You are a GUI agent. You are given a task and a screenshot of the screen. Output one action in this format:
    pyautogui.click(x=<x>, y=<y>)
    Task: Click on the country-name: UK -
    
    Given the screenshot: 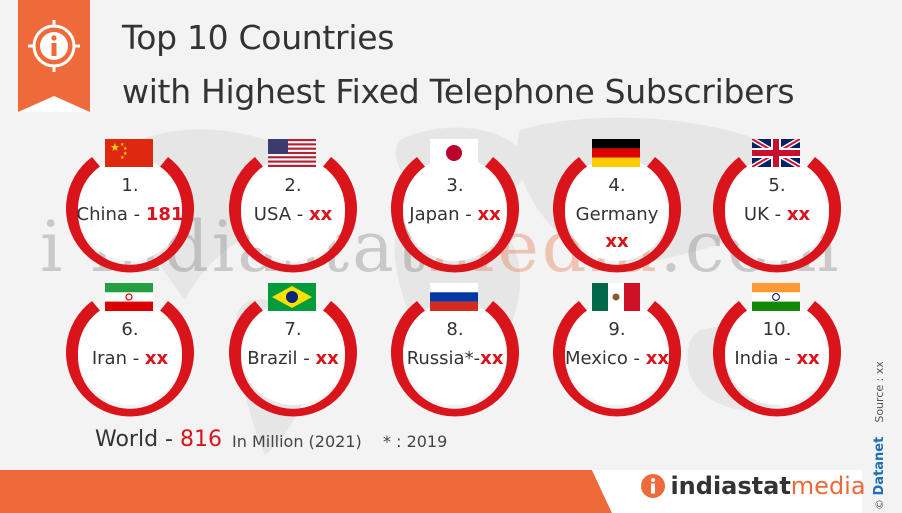 What is the action you would take?
    pyautogui.click(x=765, y=214)
    